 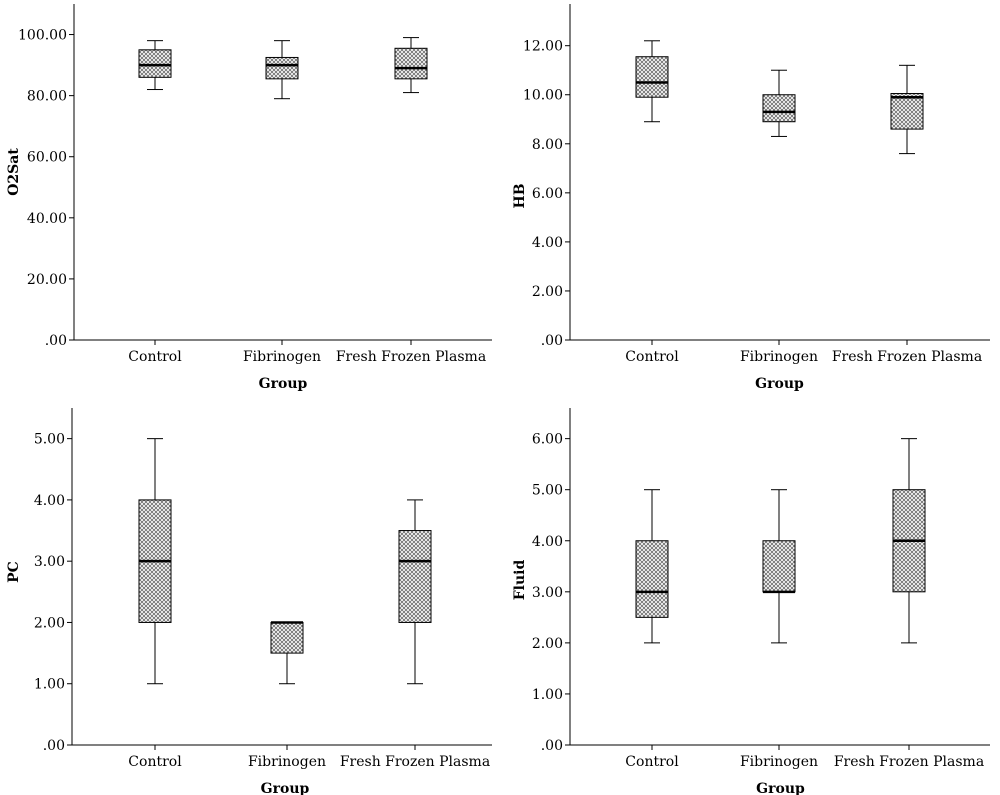 I want to click on y-axis-title: PC, so click(x=14, y=572).